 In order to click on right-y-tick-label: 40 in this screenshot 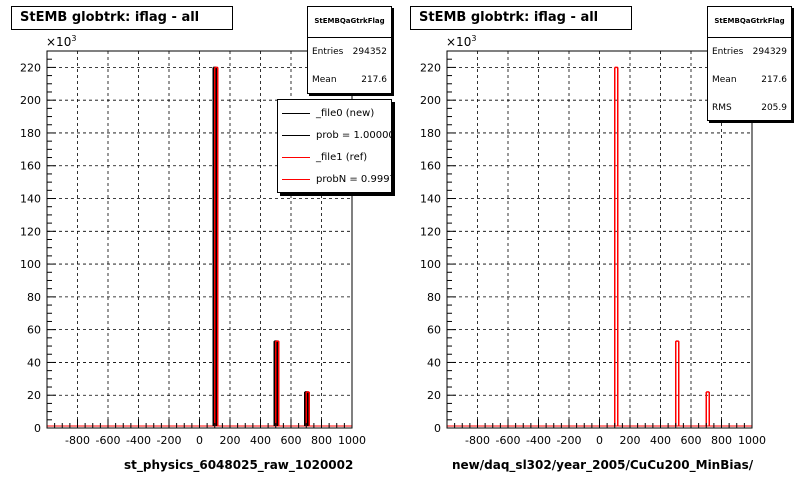, I will do `click(434, 362)`.